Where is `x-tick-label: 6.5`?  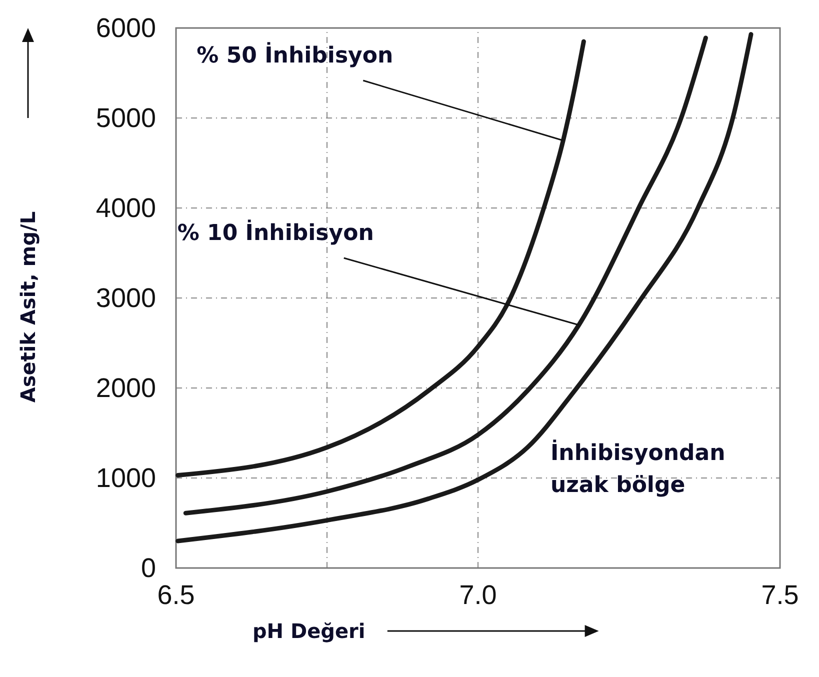
x-tick-label: 6.5 is located at coordinates (176, 595).